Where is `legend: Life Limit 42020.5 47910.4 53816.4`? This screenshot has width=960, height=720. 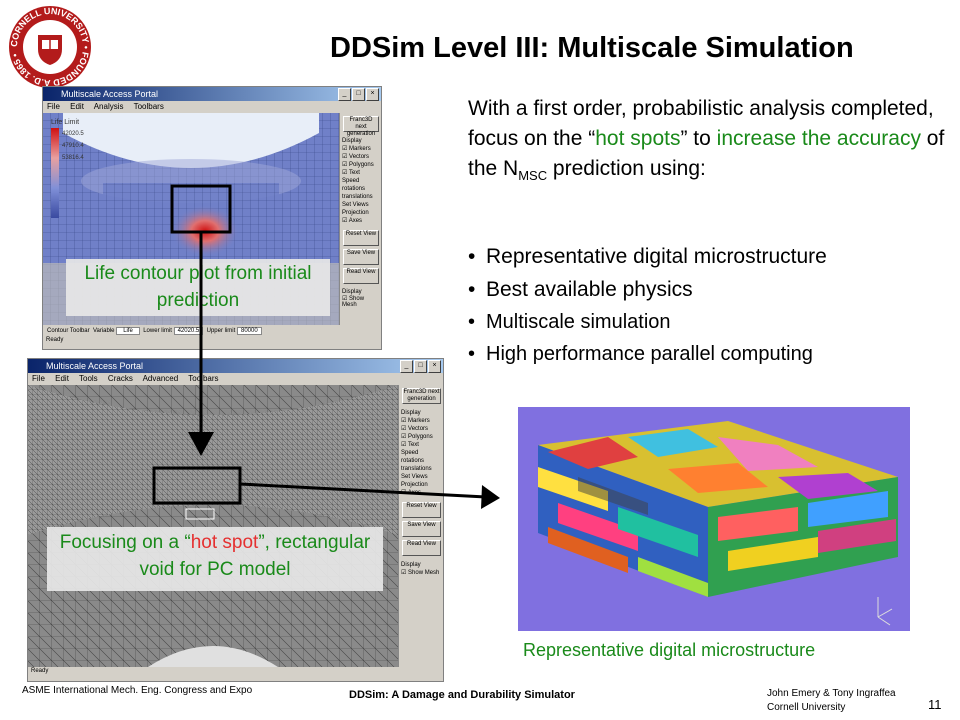 legend: Life Limit 42020.5 47910.4 53816.4 is located at coordinates (67, 168).